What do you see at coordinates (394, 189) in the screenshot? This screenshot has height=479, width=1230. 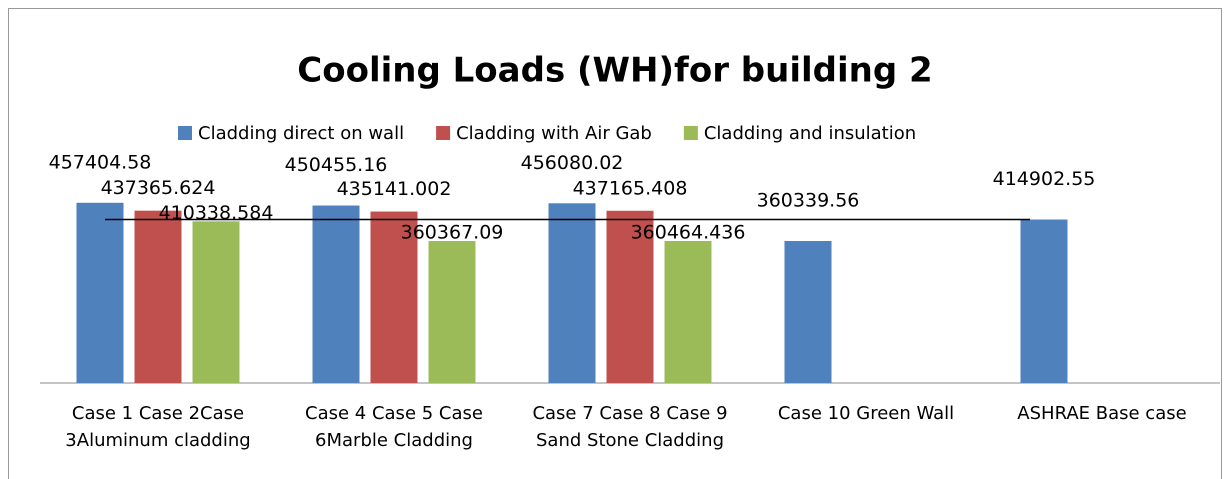 I see `data-label: 435141.002` at bounding box center [394, 189].